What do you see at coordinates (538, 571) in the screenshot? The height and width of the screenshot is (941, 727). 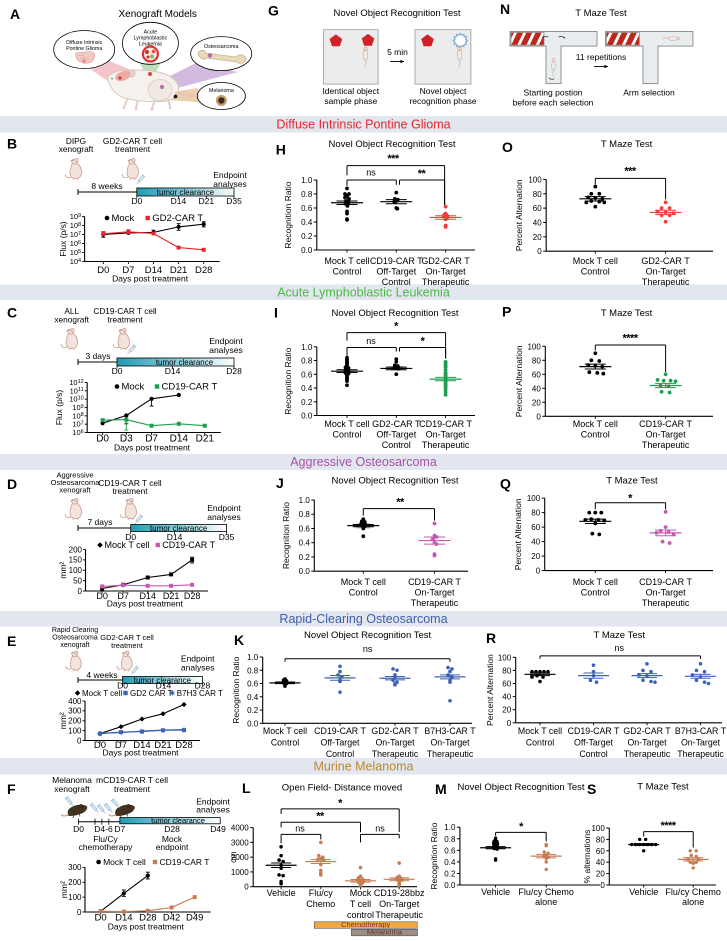 I see `svg-text: 0` at bounding box center [538, 571].